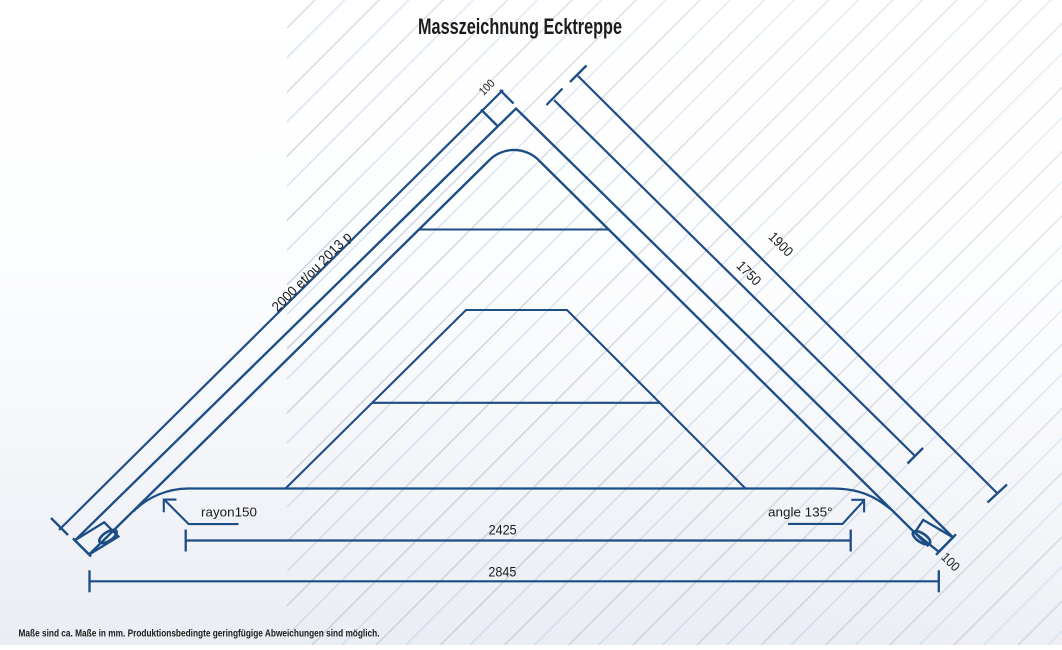  What do you see at coordinates (520, 26) in the screenshot?
I see `svg-text: Masszeichnung Ecktreppe` at bounding box center [520, 26].